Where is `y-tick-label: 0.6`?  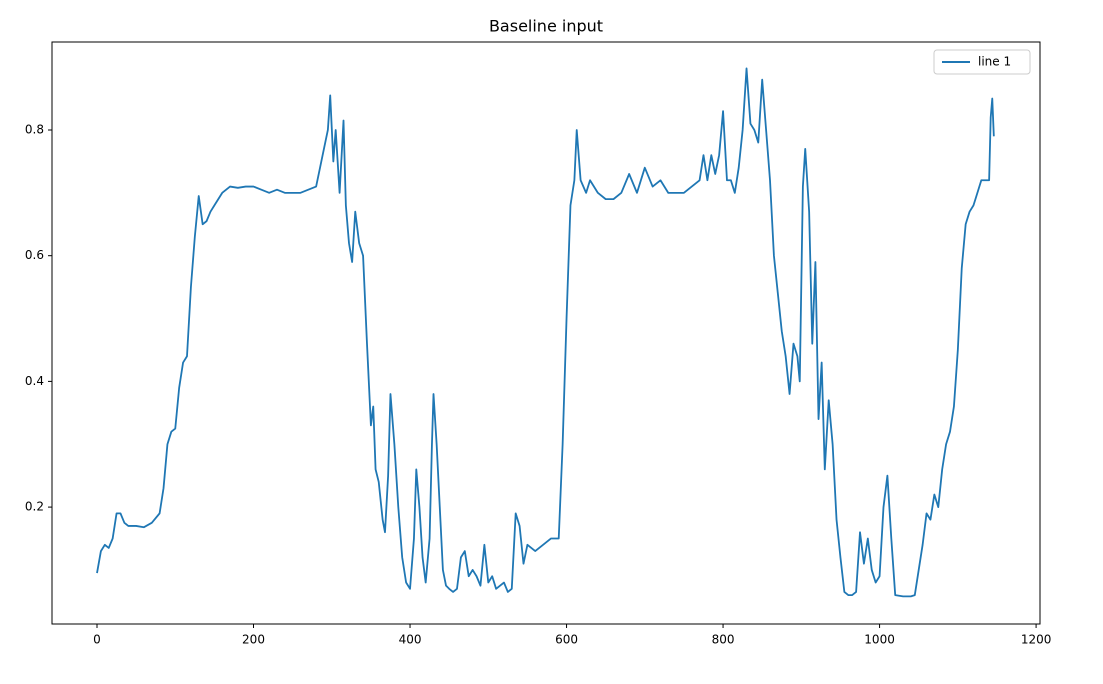
y-tick-label: 0.6 is located at coordinates (34, 255).